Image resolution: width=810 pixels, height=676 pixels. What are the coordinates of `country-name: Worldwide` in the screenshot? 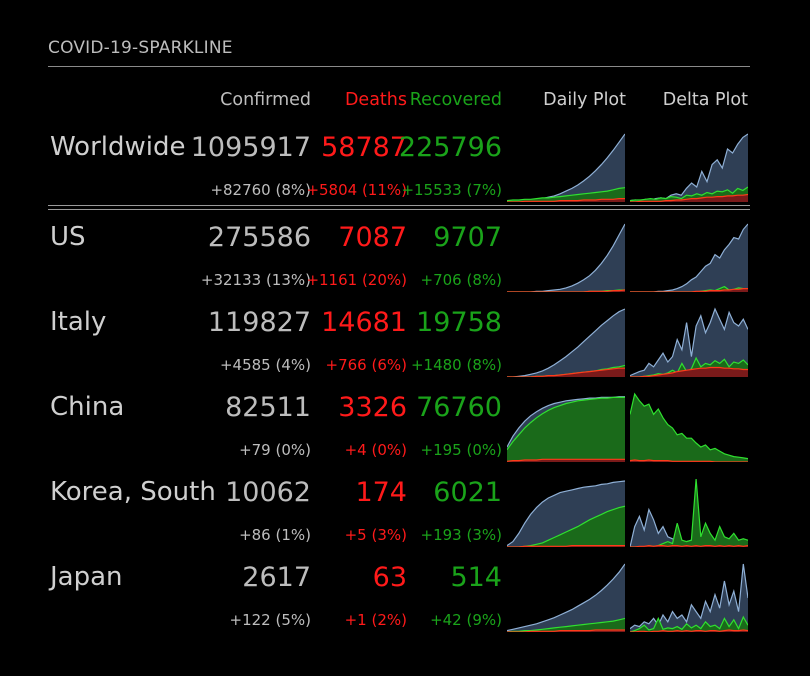 It's located at (118, 147).